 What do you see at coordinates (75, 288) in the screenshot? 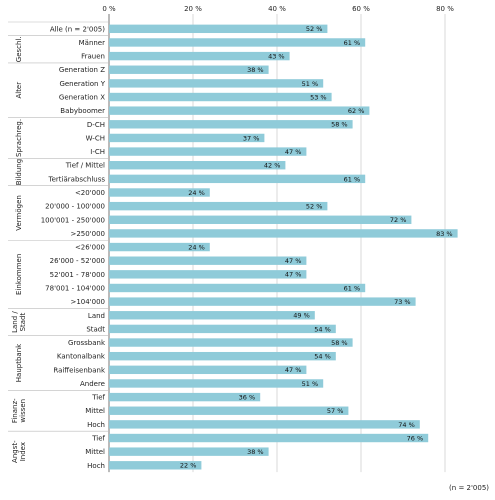
I see `category-label: 78'001 - 104'000` at bounding box center [75, 288].